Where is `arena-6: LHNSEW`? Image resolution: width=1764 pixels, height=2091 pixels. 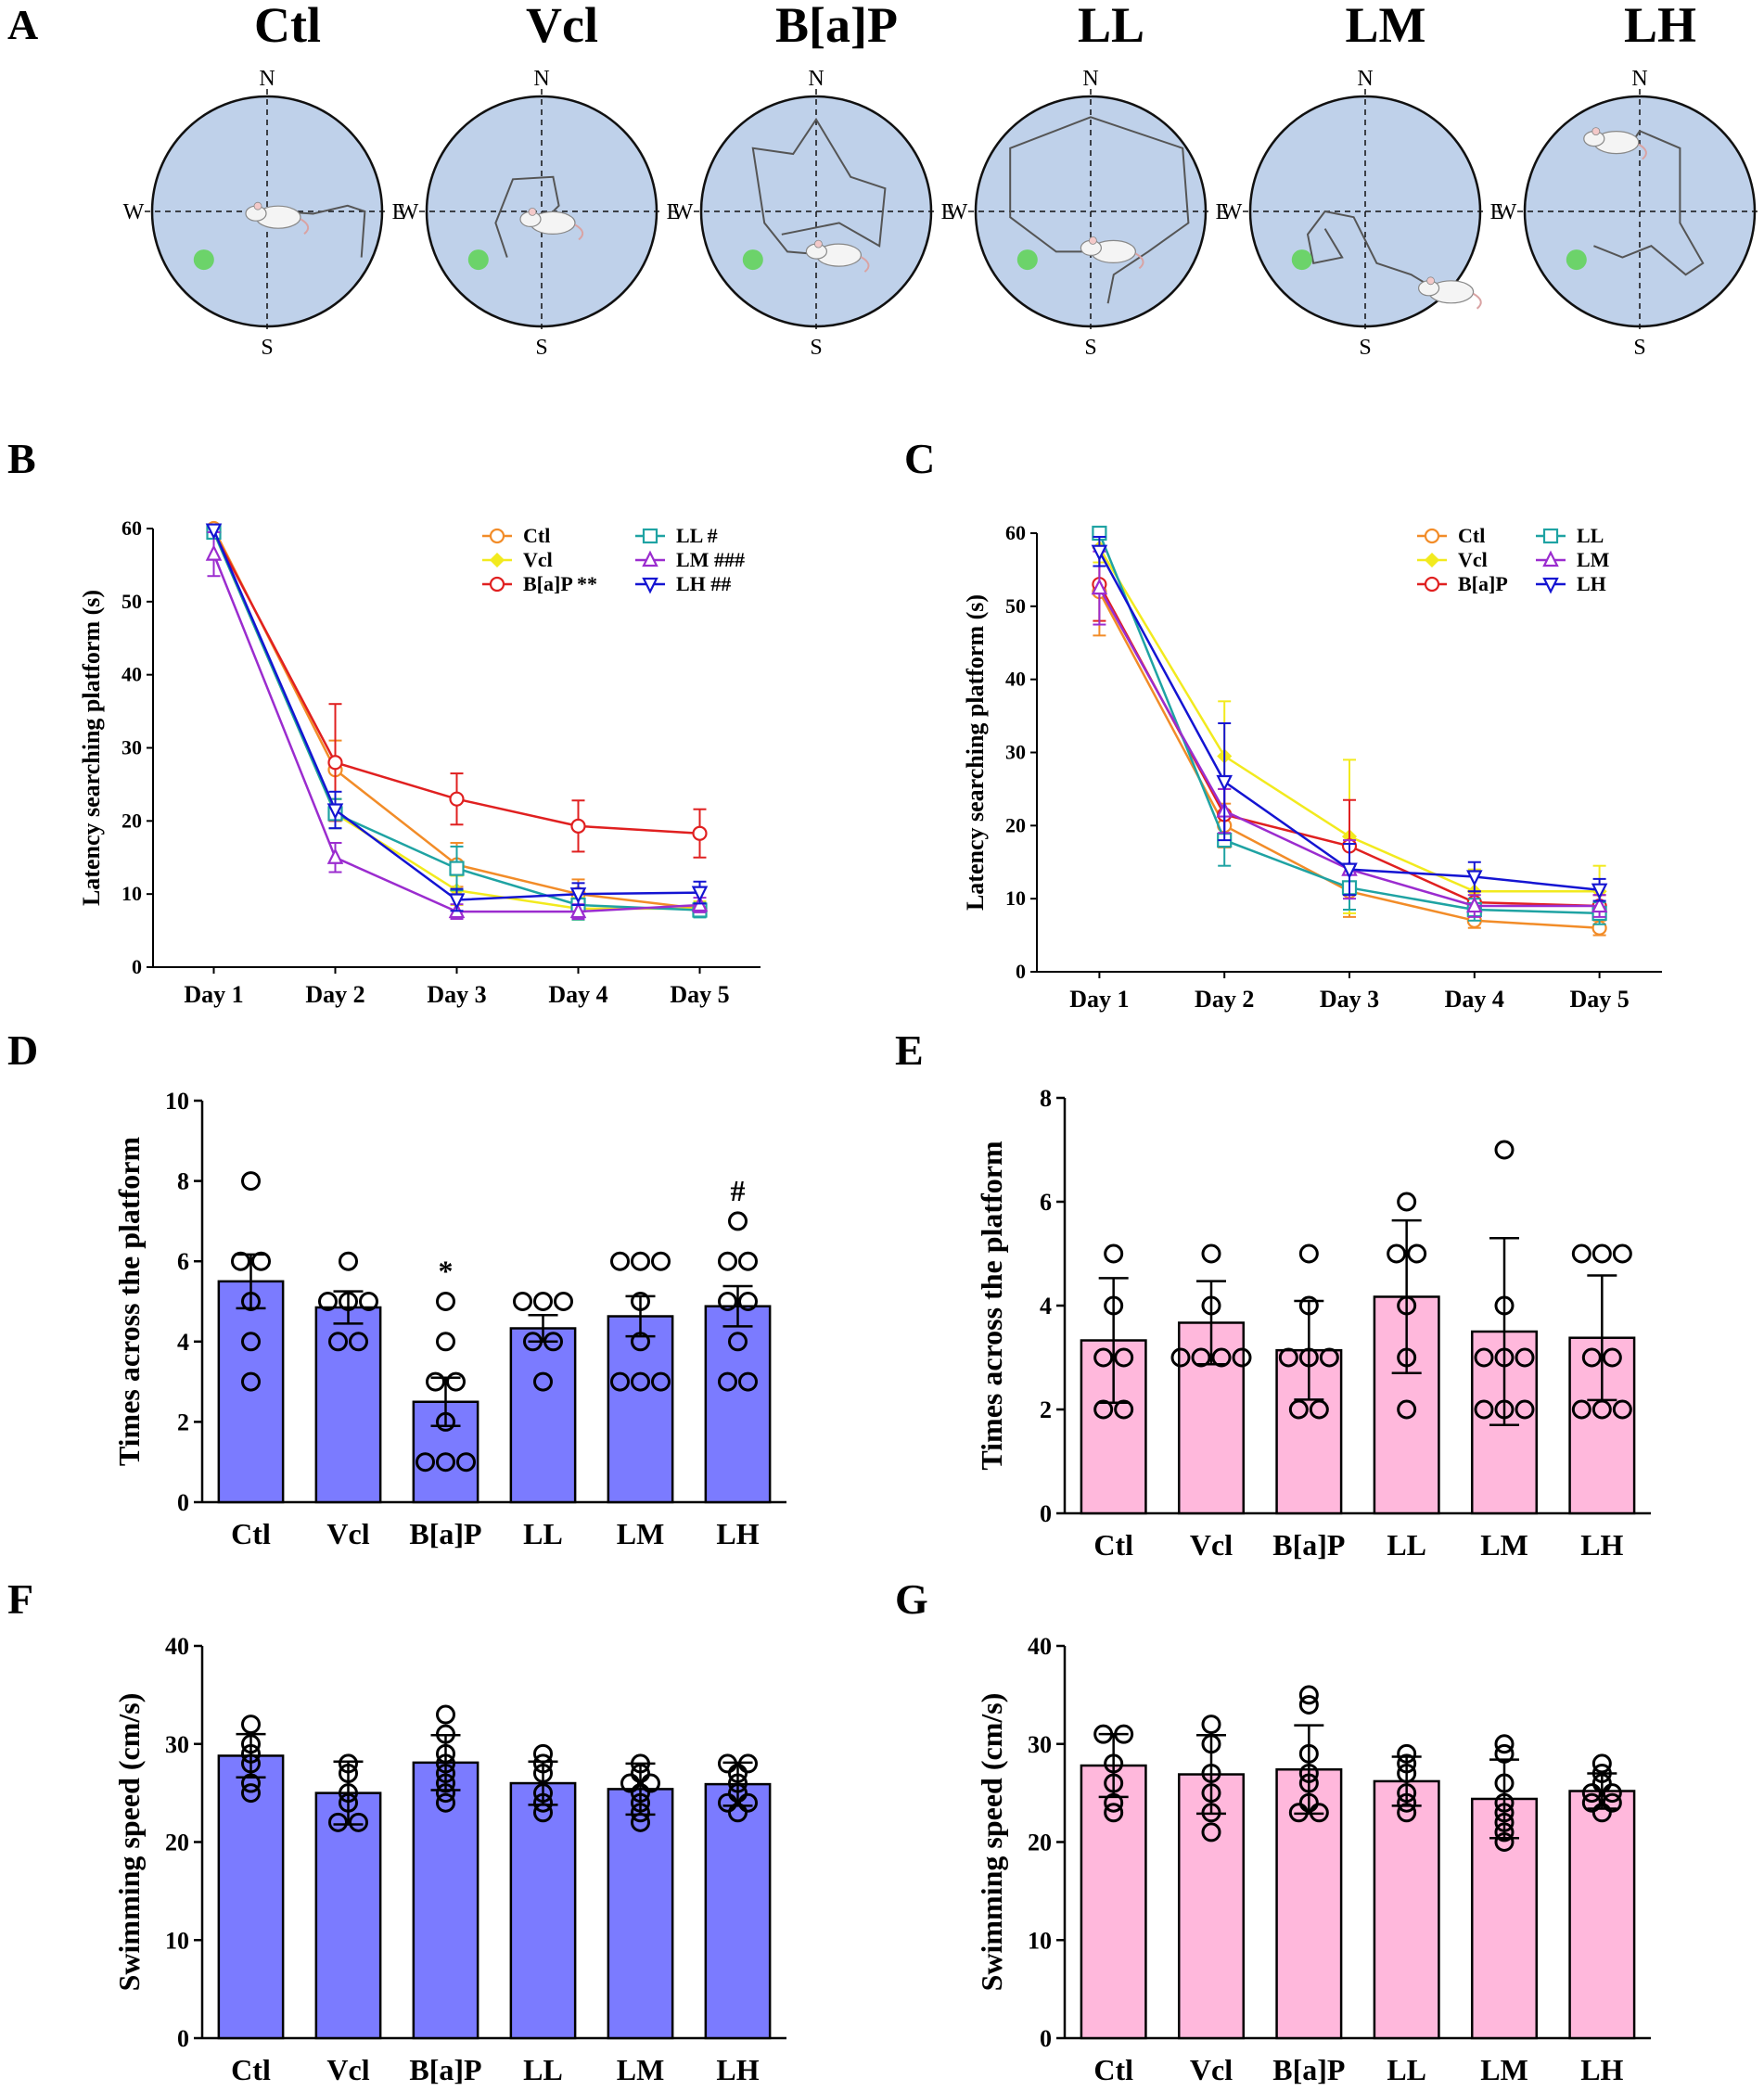 arena-6: LHNSEW is located at coordinates (1629, 180).